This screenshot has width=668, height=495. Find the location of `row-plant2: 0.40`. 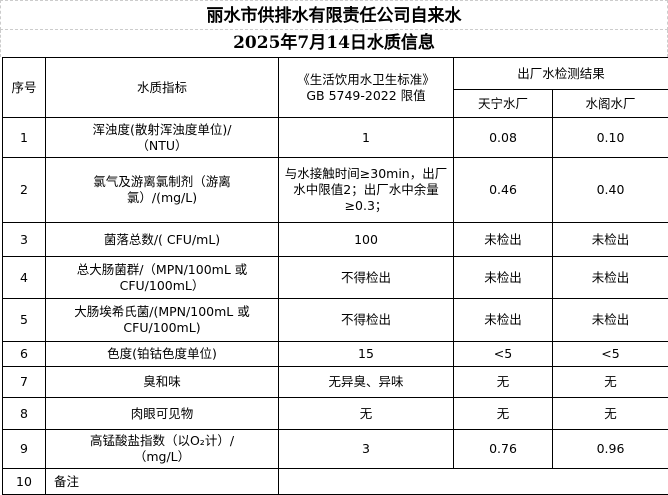

row-plant2: 0.40 is located at coordinates (610, 190).